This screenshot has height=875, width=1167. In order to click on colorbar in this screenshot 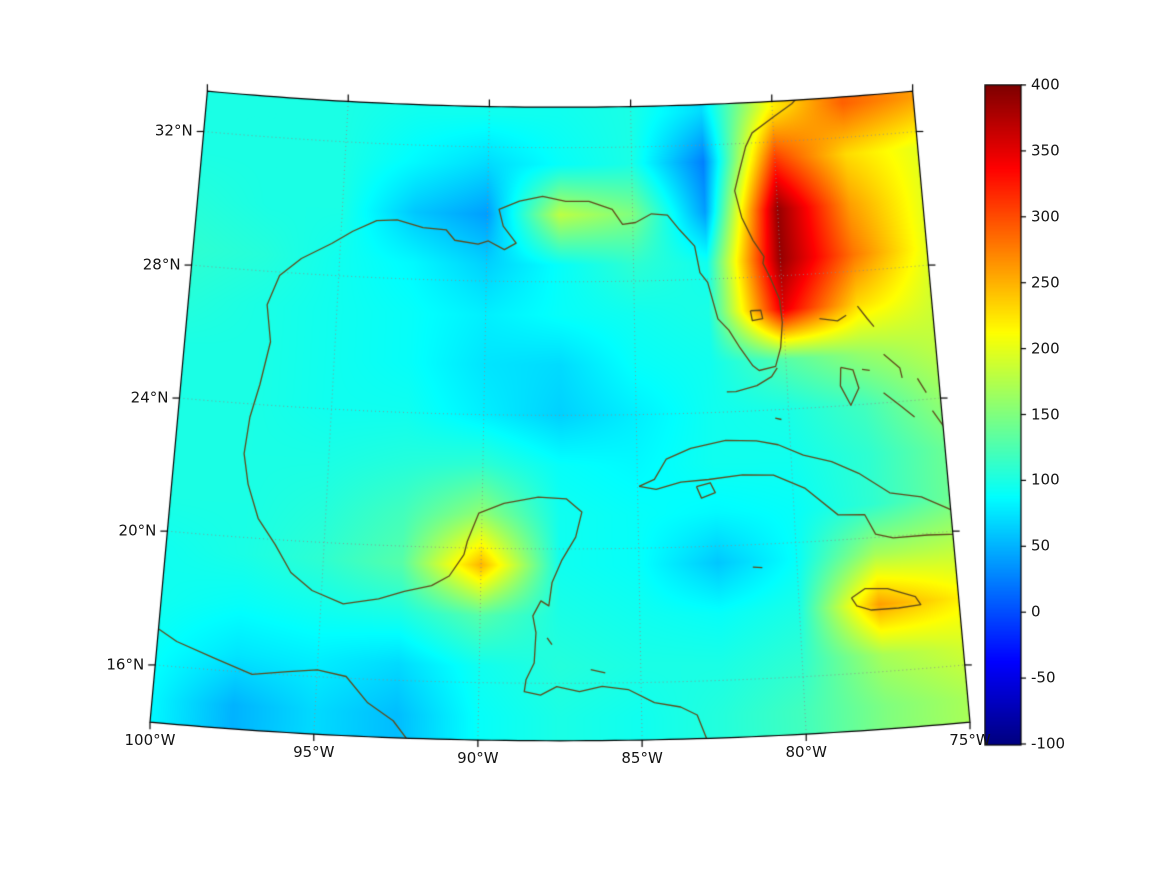, I will do `click(1009, 416)`.